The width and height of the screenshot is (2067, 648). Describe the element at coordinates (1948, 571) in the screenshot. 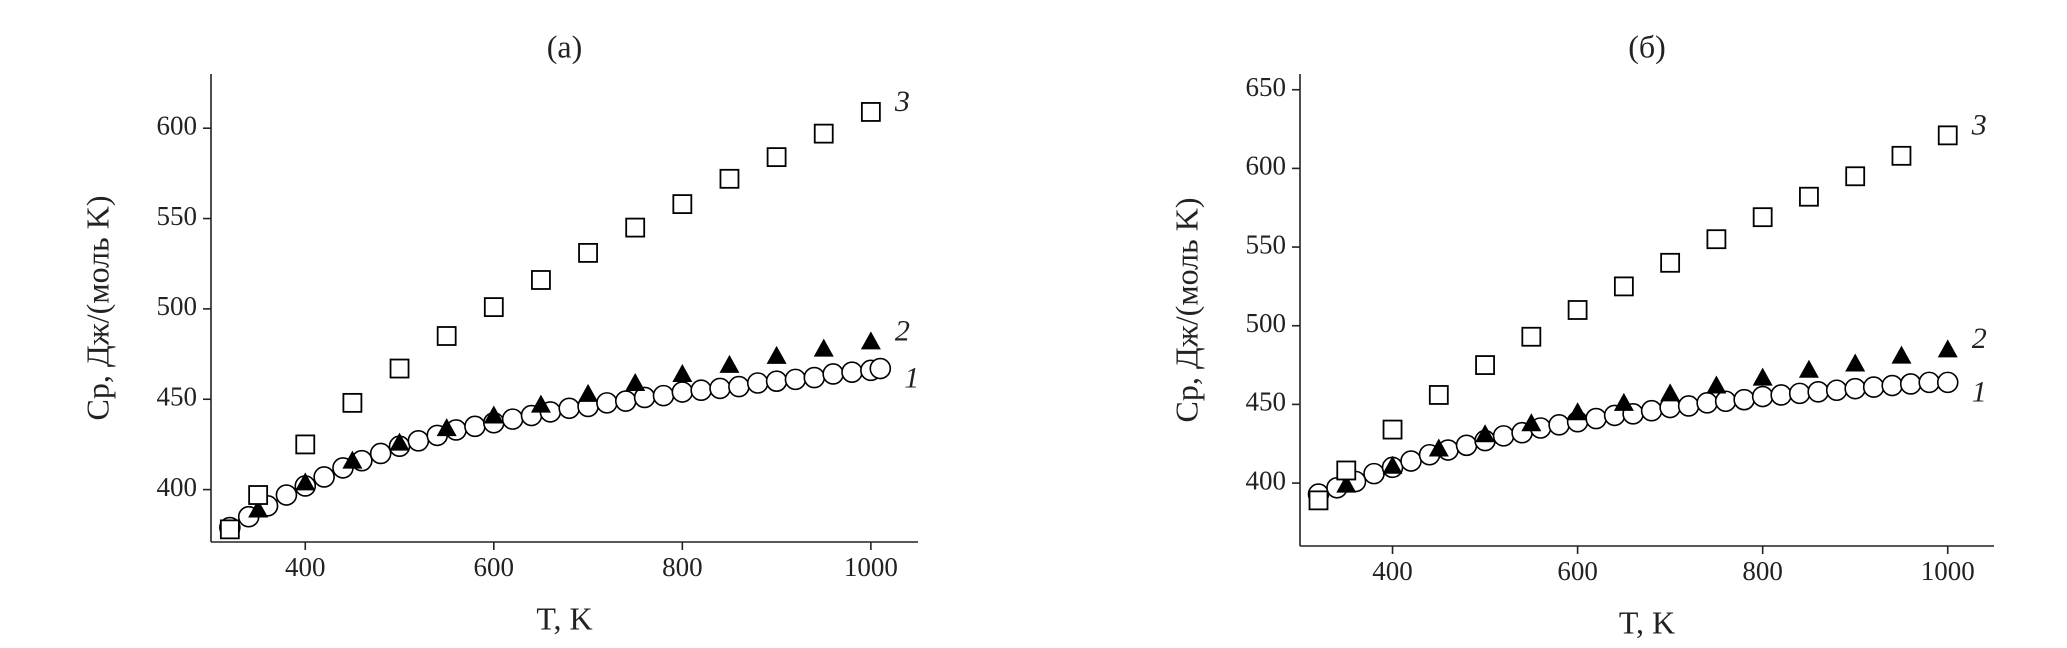

I see `x-tick-label: 1000` at that location.